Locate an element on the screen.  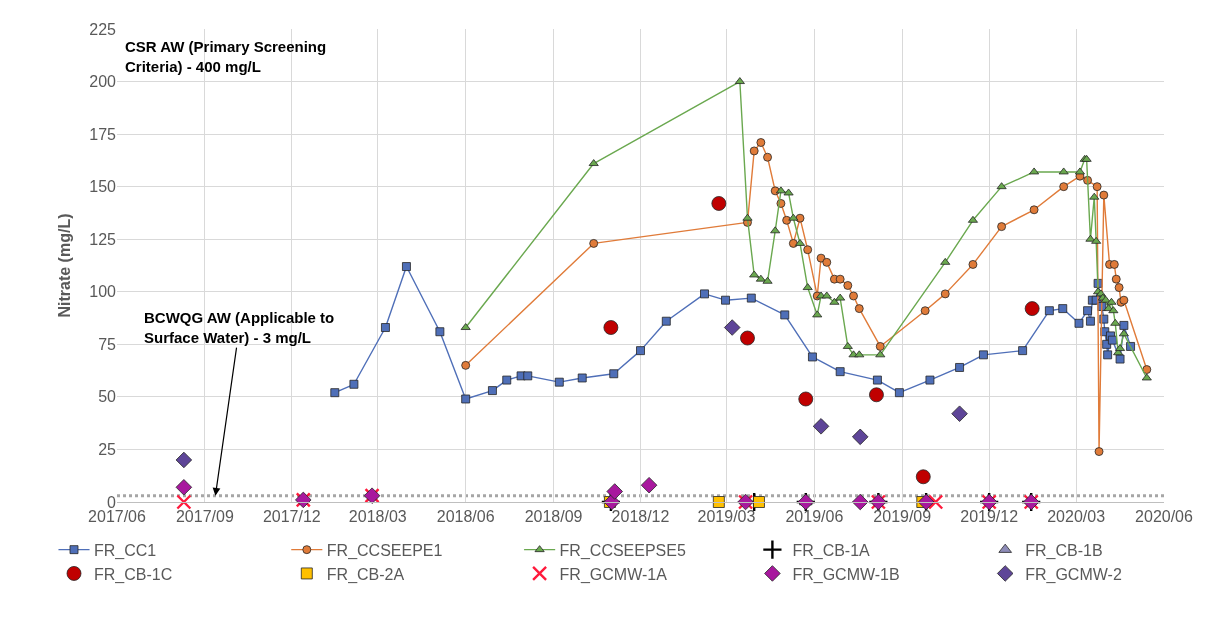
annotation: CSR AW (Primary Screening Criteria) - 400 mg/L is located at coordinates (226, 56).